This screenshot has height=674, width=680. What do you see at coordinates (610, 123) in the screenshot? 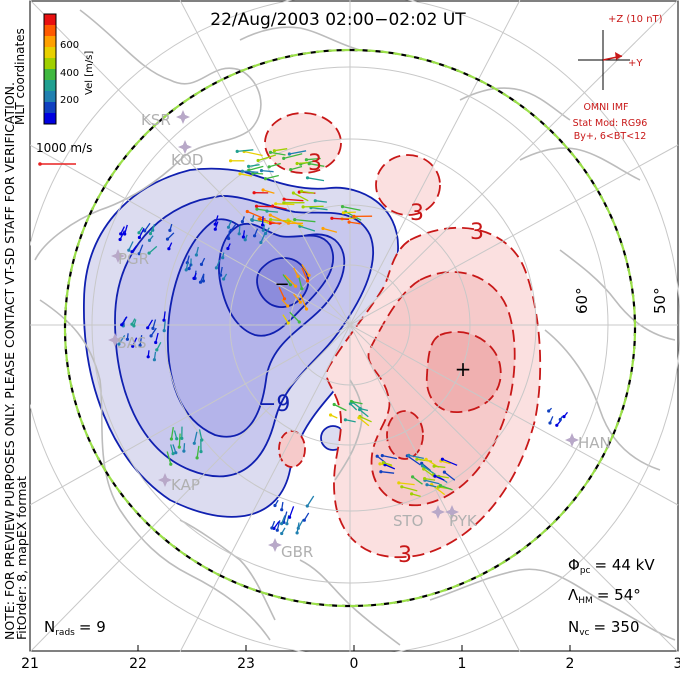
I see `model-line-1: Stat Mod: RG96` at bounding box center [610, 123].